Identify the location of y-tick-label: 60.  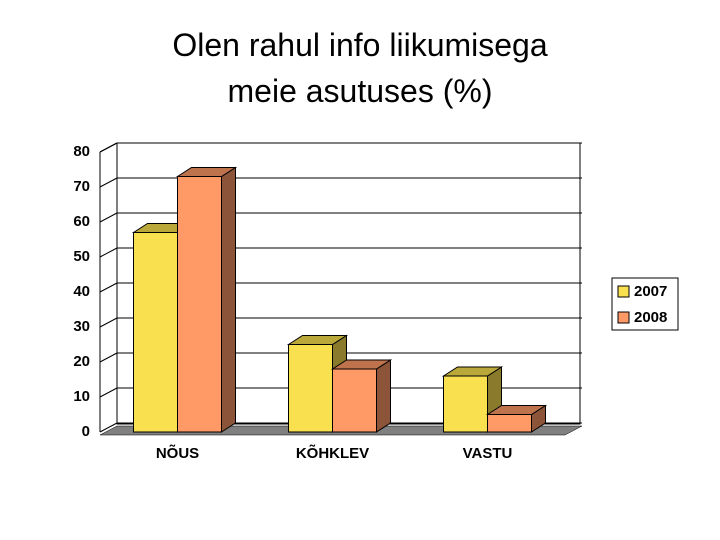
(81, 221).